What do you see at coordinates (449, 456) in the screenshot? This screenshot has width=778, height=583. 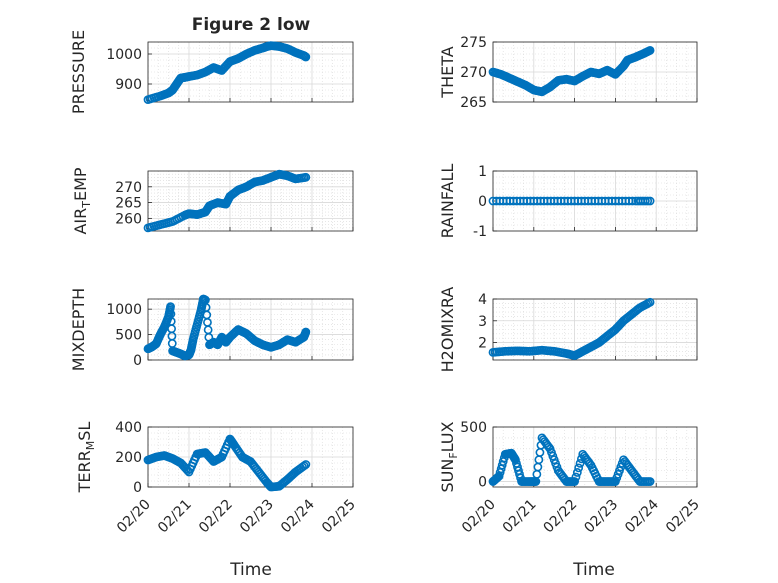 I see `y-axis-label: SUNFLUX` at bounding box center [449, 456].